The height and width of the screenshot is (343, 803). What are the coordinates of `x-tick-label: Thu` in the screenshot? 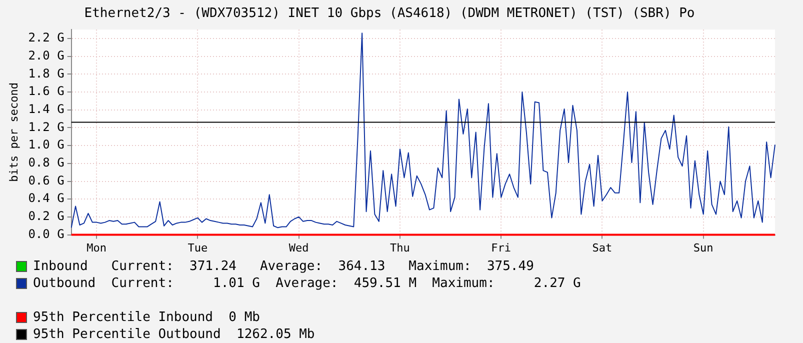 It's located at (400, 247).